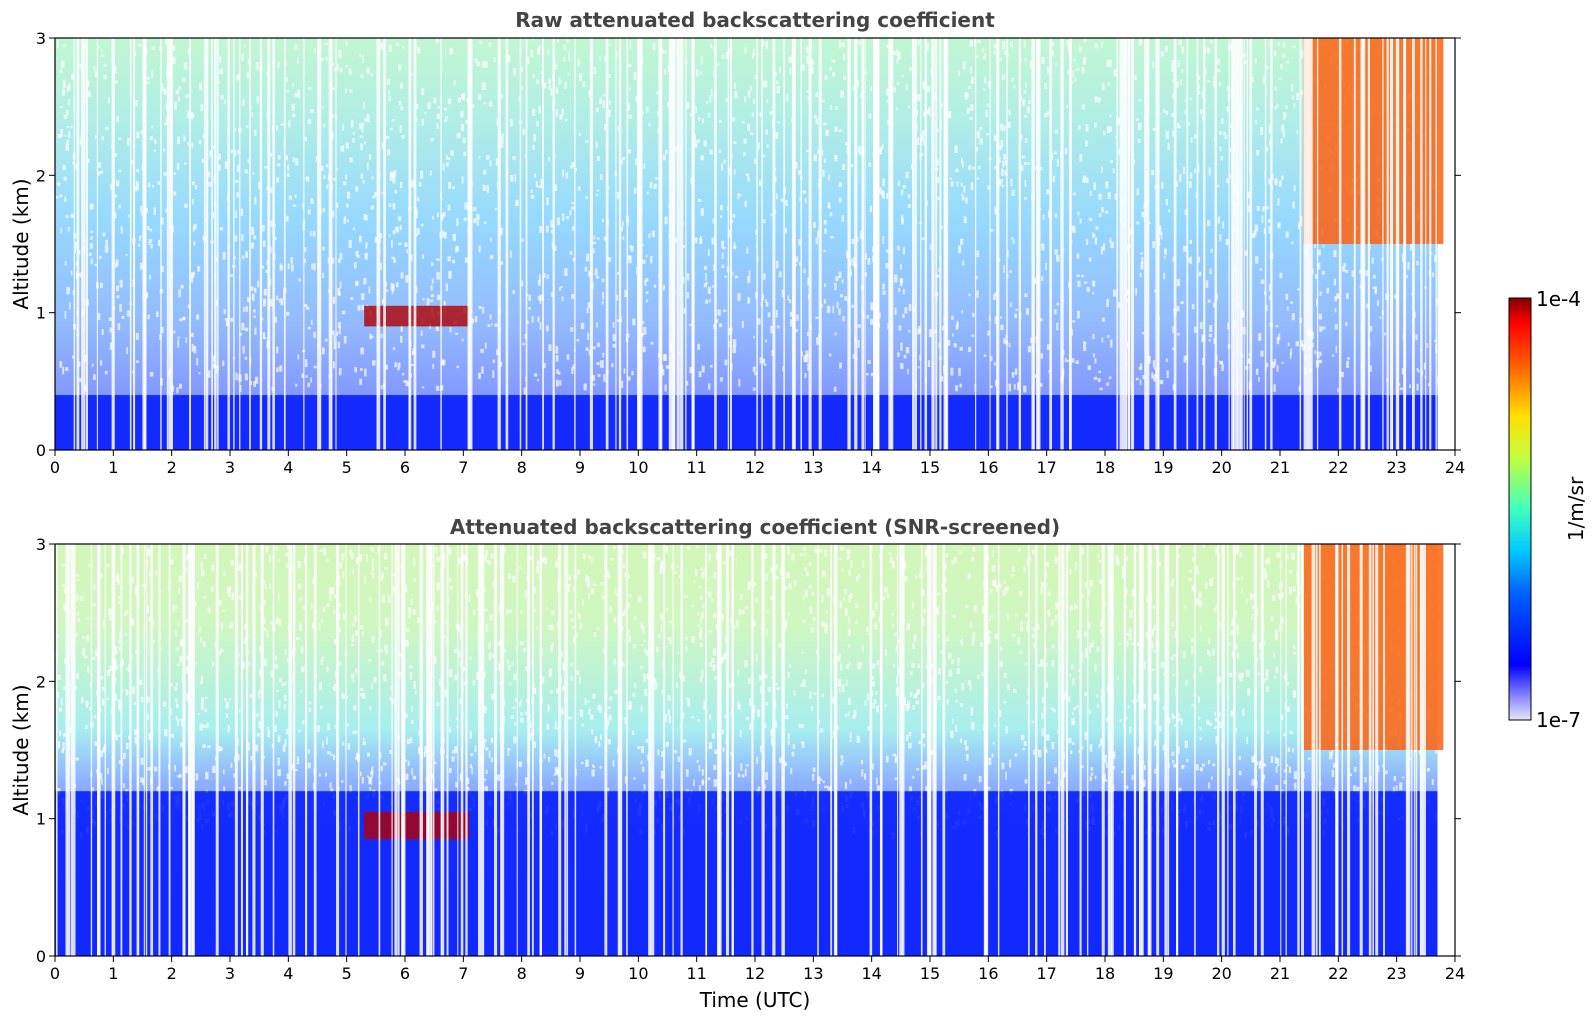 This screenshot has width=1595, height=1020. Describe the element at coordinates (463, 973) in the screenshot. I see `bottom-x-tick-label: 7` at that location.